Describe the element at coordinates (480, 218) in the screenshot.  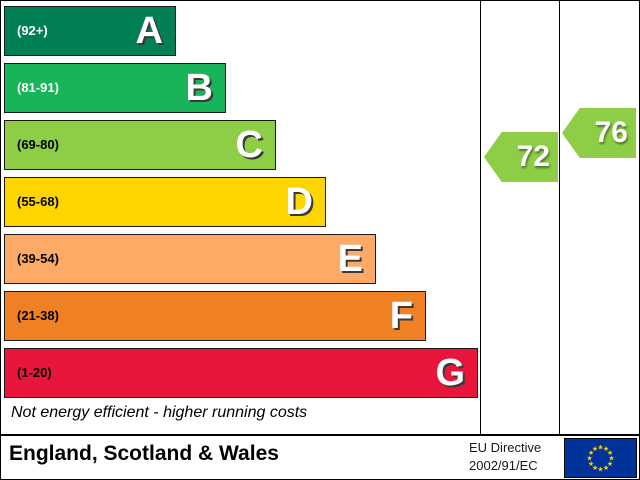
I see `current-column-divider` at that location.